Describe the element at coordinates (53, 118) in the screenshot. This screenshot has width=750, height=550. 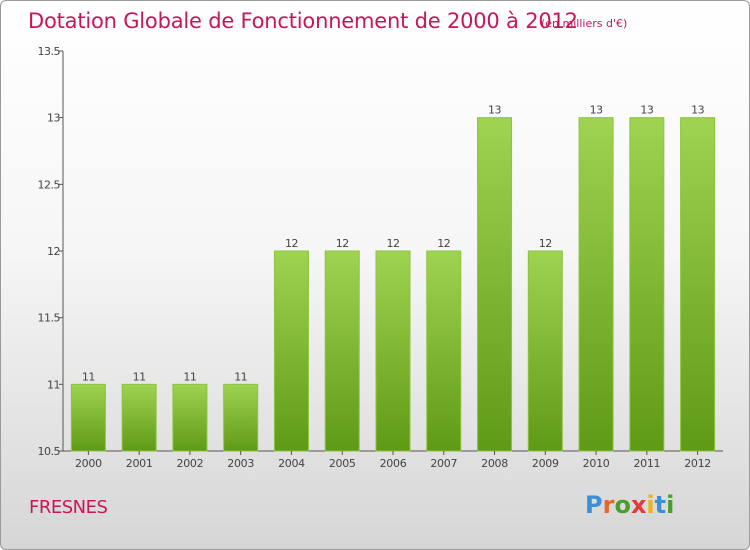
I see `y-tick-label: 13` at that location.